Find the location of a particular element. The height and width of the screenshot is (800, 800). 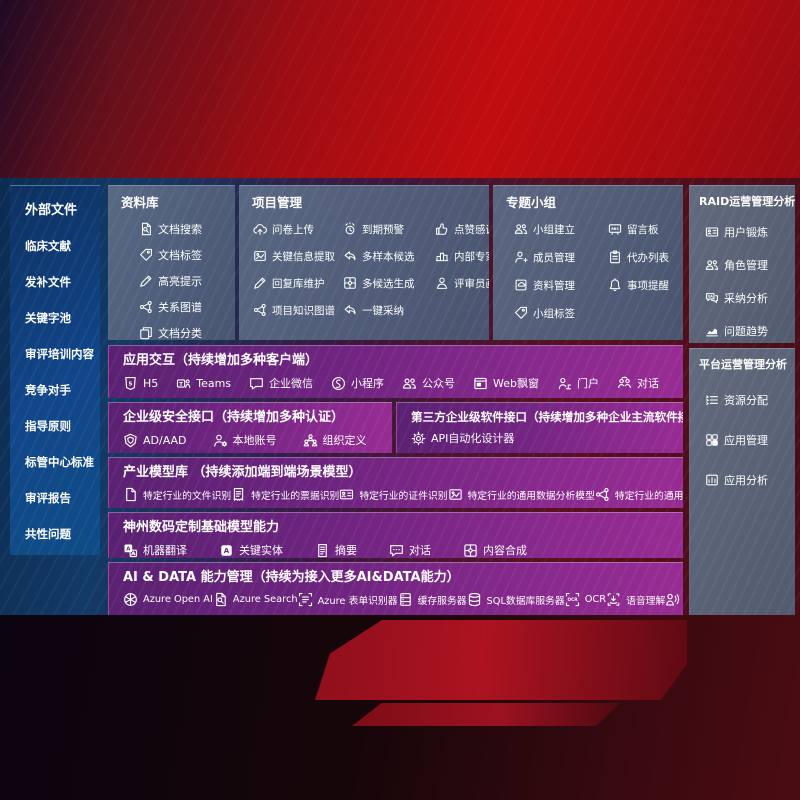

library-list: 文档搜索 文档标签 高亮提示 关系图谱 文档分类 is located at coordinates (172, 277).